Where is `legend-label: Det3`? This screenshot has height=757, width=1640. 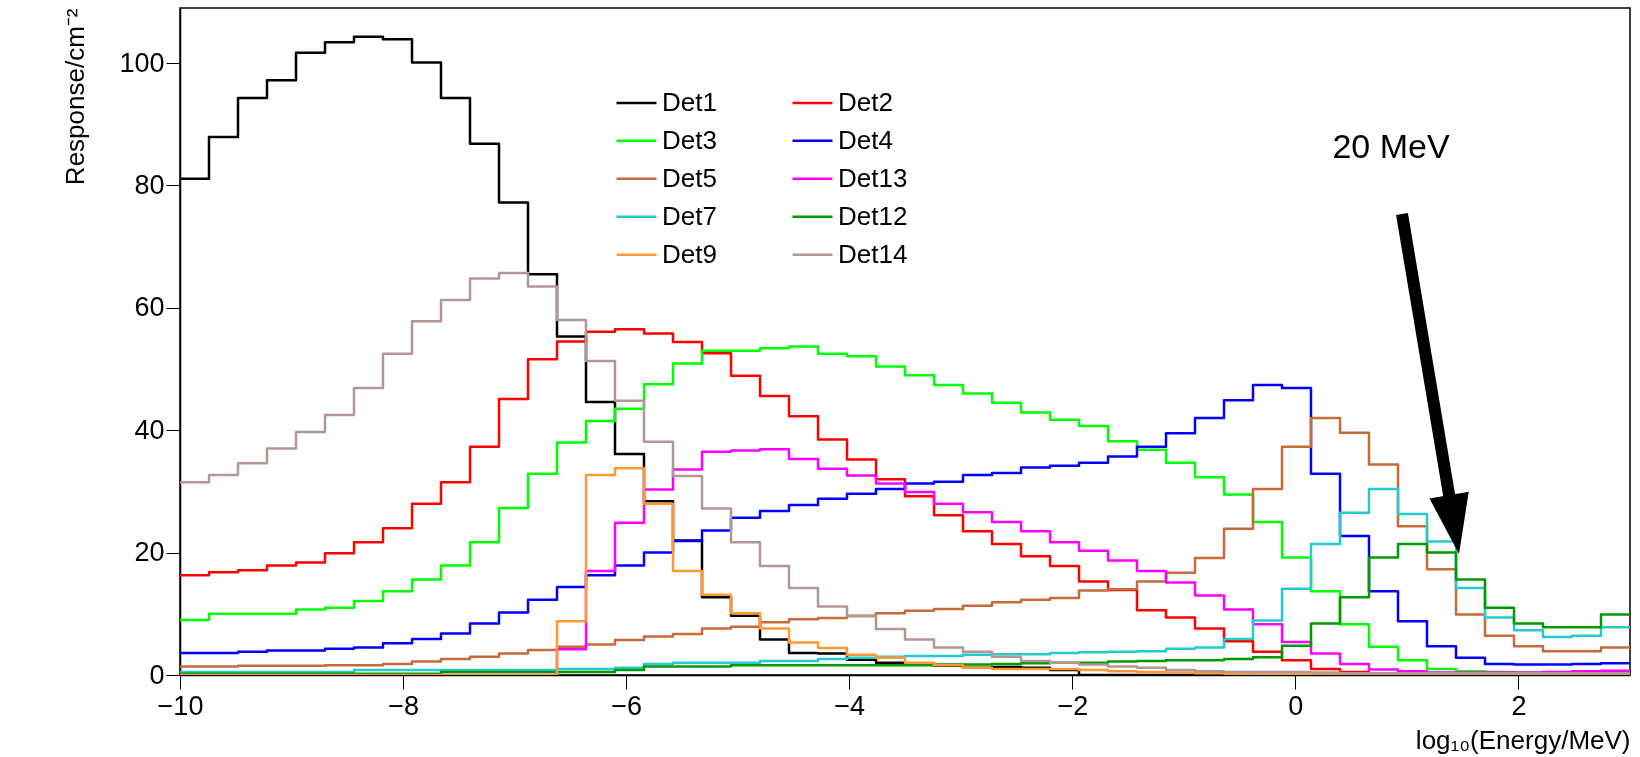 legend-label: Det3 is located at coordinates (689, 139).